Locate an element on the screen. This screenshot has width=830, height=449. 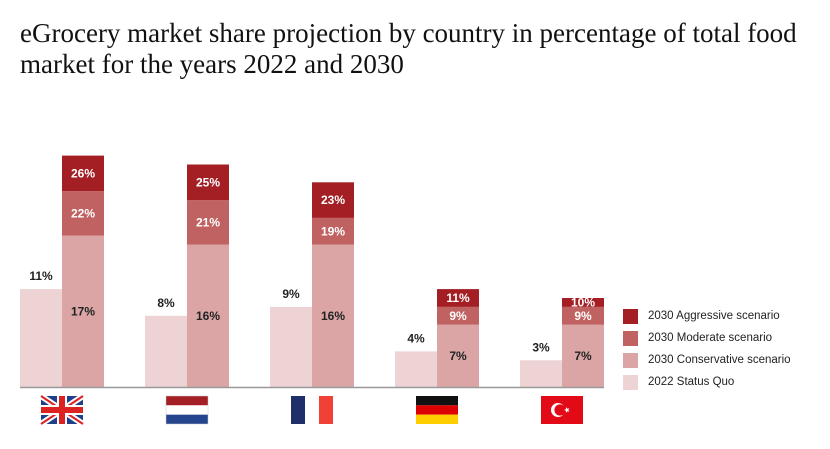
legend-label: 2022 Status Quo is located at coordinates (691, 382).